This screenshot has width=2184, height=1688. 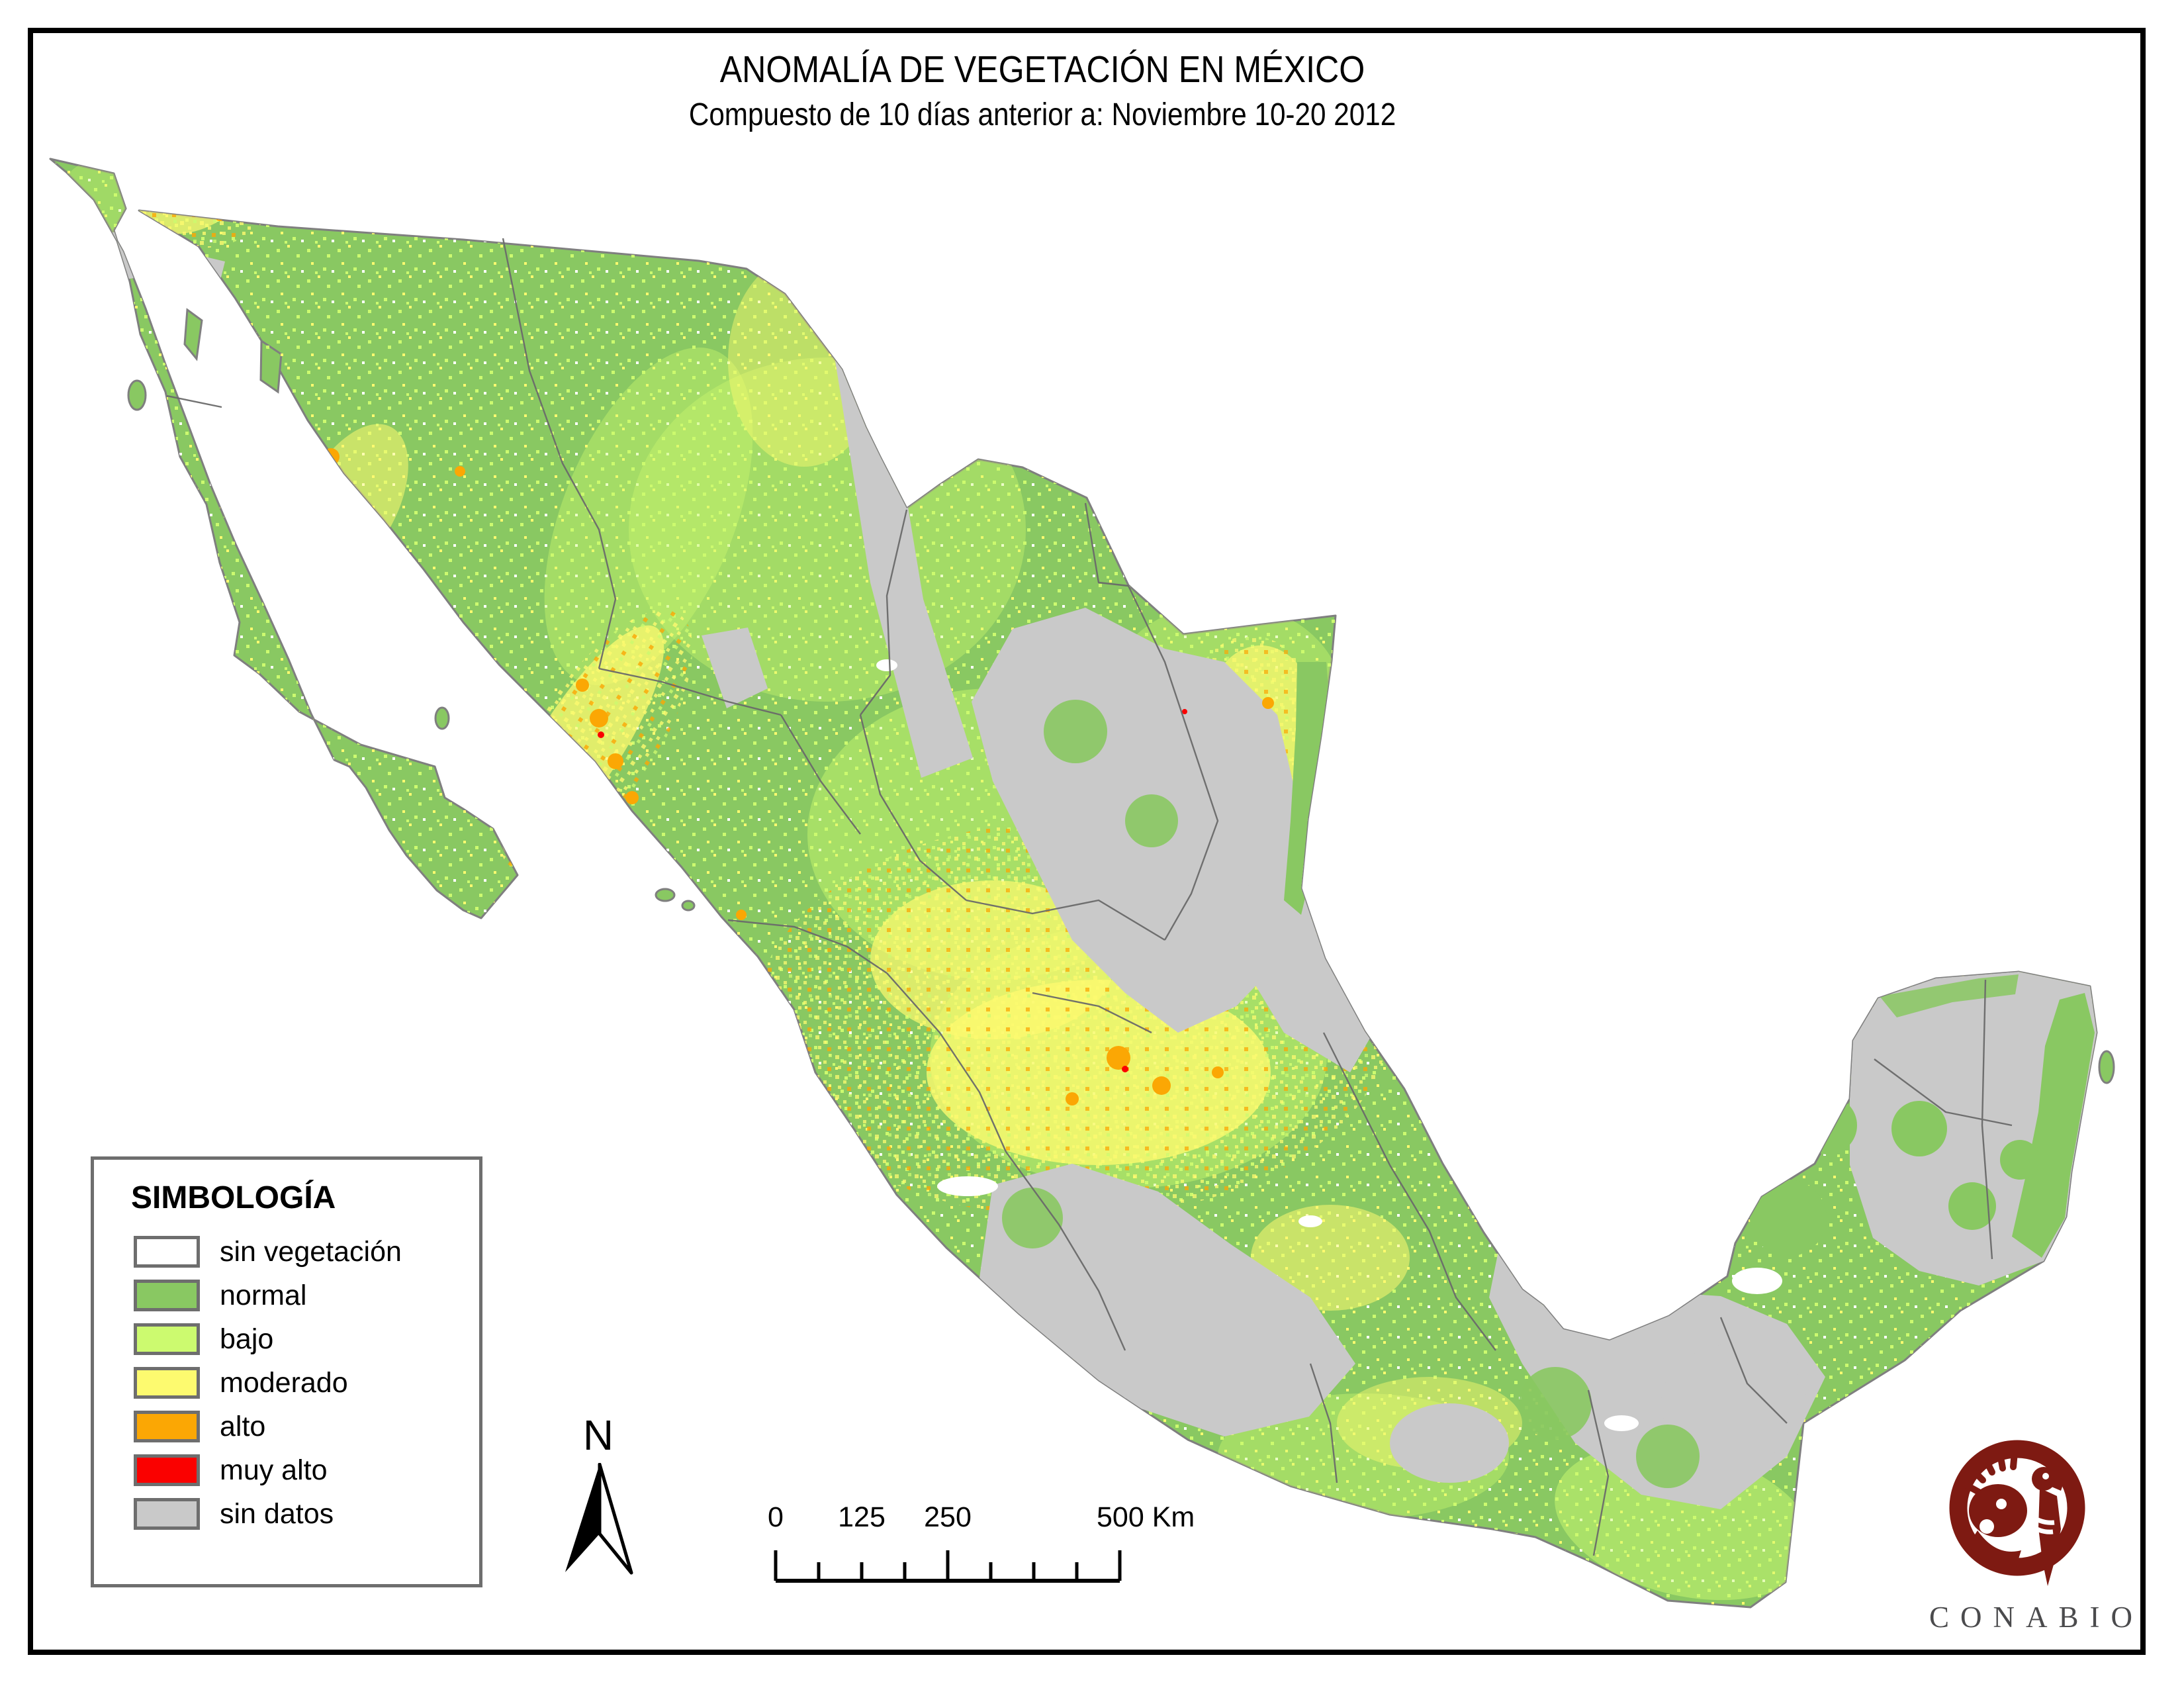 What do you see at coordinates (247, 1339) in the screenshot?
I see `legend-label: bajo` at bounding box center [247, 1339].